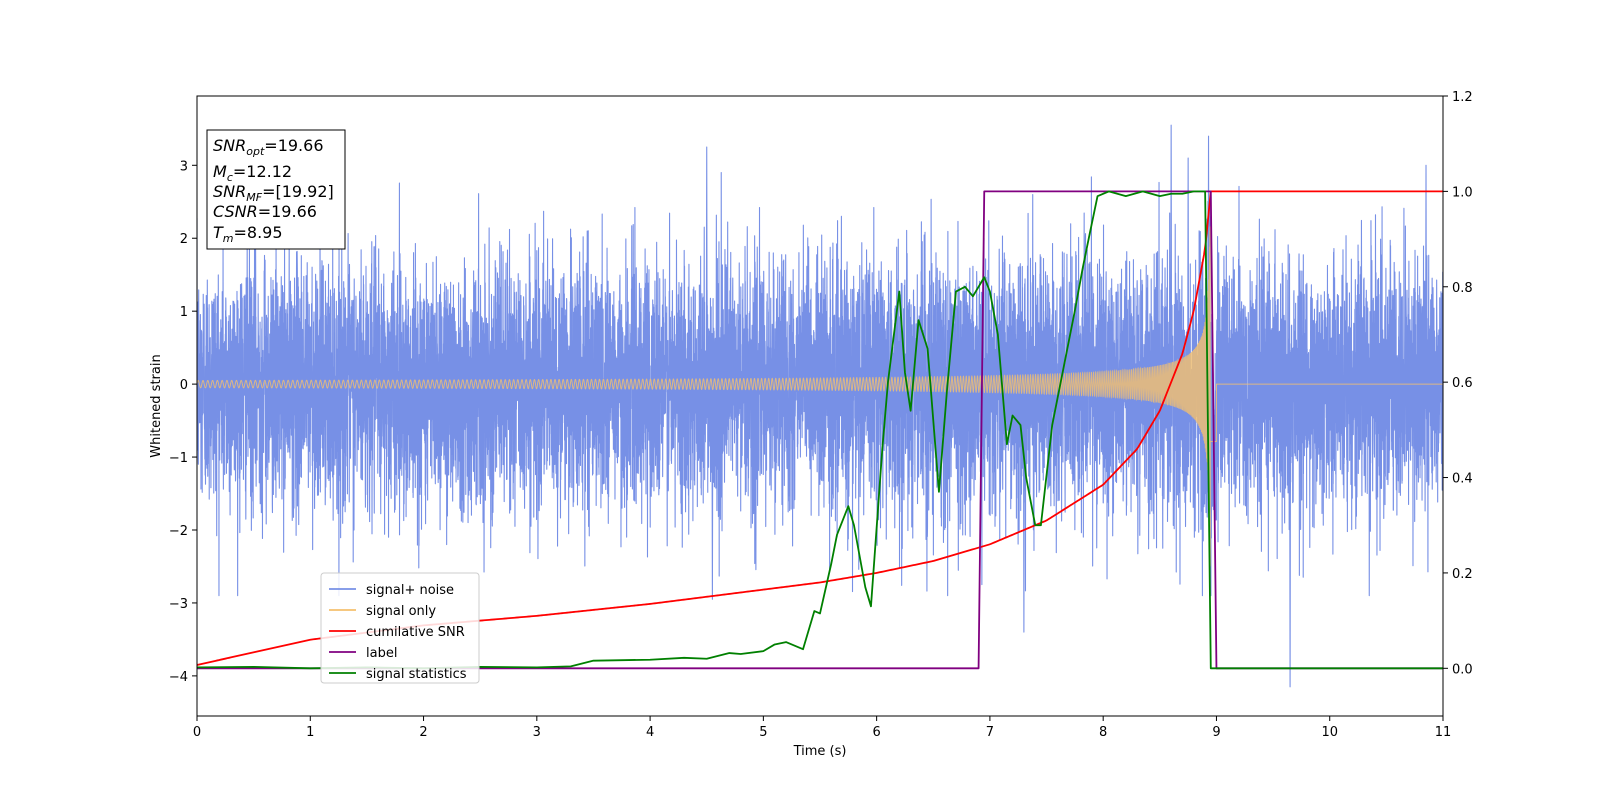 Image resolution: width=1600 pixels, height=800 pixels. Describe the element at coordinates (1462, 192) in the screenshot. I see `y2-tick-label: 1.0` at that location.